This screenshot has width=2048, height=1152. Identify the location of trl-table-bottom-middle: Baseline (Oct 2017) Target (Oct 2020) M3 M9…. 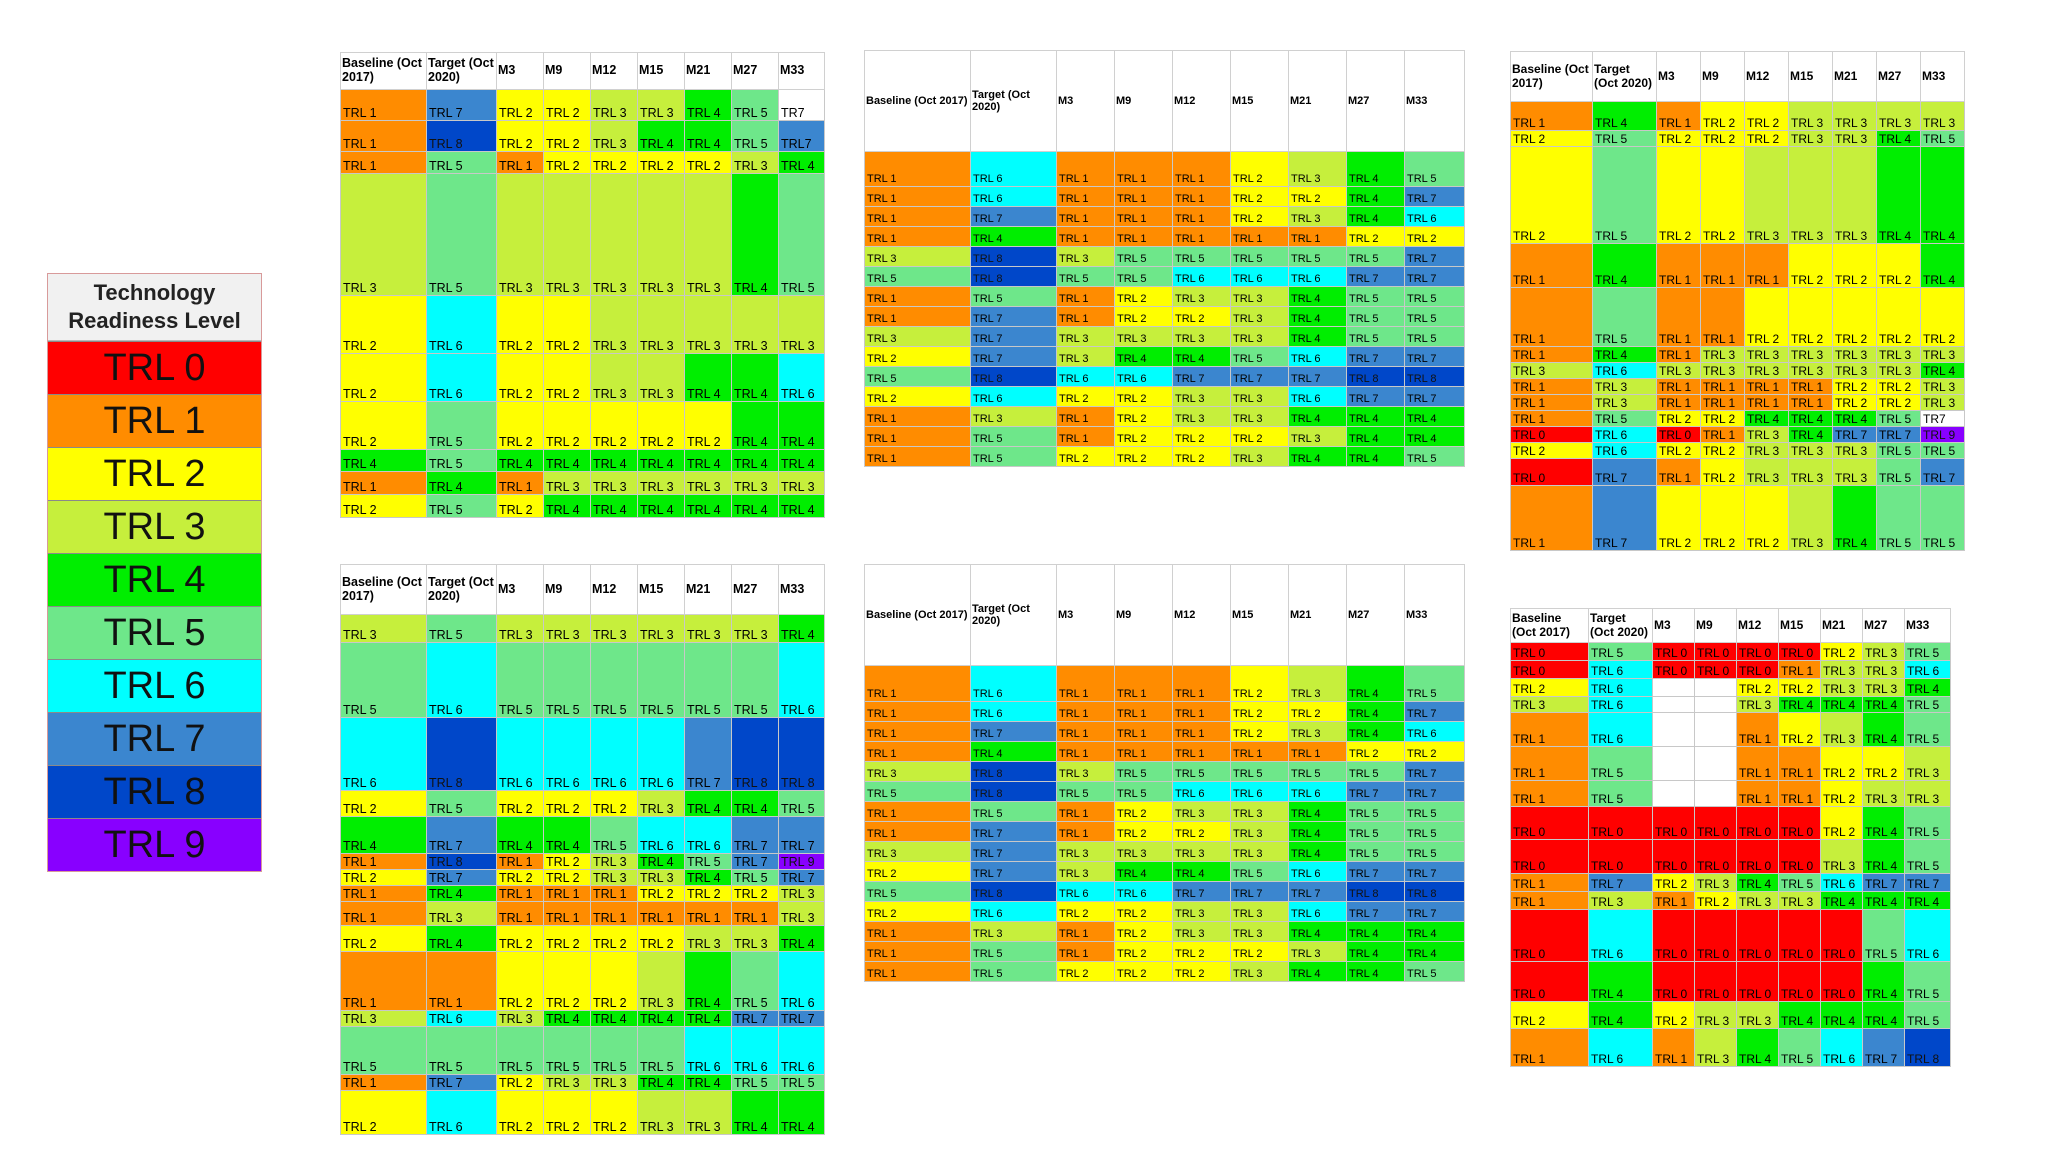
(1164, 773).